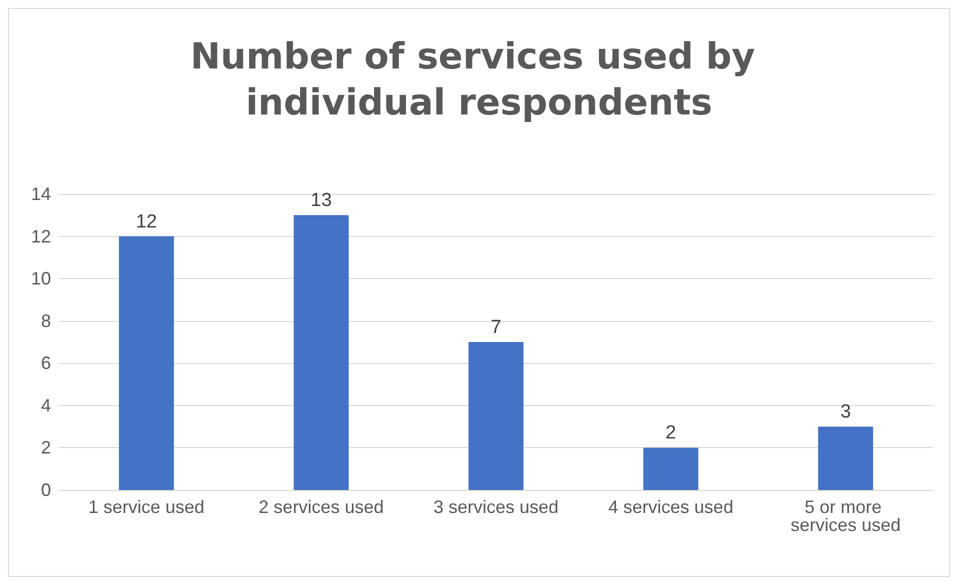 The image size is (956, 583). I want to click on y-tick-label: 10, so click(40, 278).